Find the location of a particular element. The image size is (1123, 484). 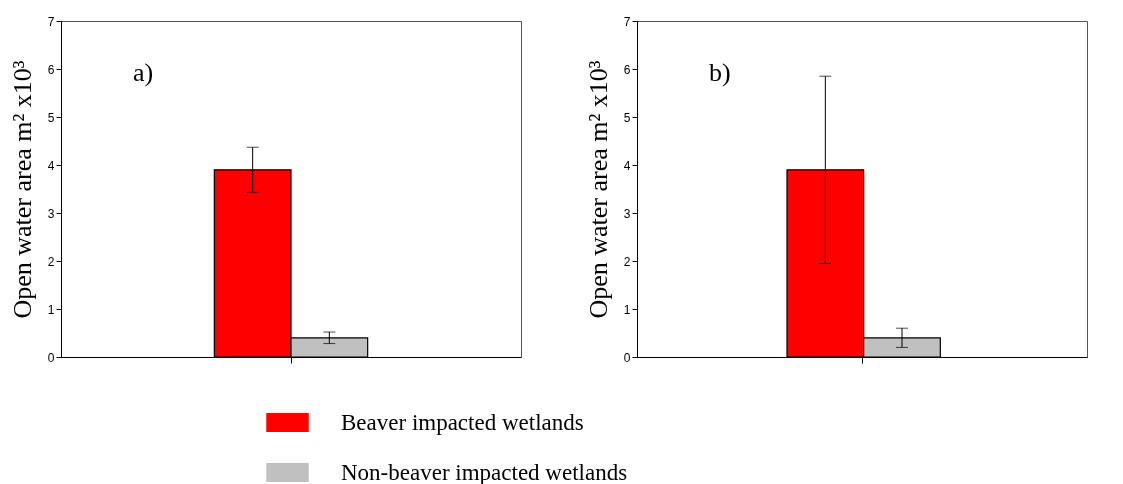

legend-label: Non-beaver impacted wetlands is located at coordinates (484, 471).